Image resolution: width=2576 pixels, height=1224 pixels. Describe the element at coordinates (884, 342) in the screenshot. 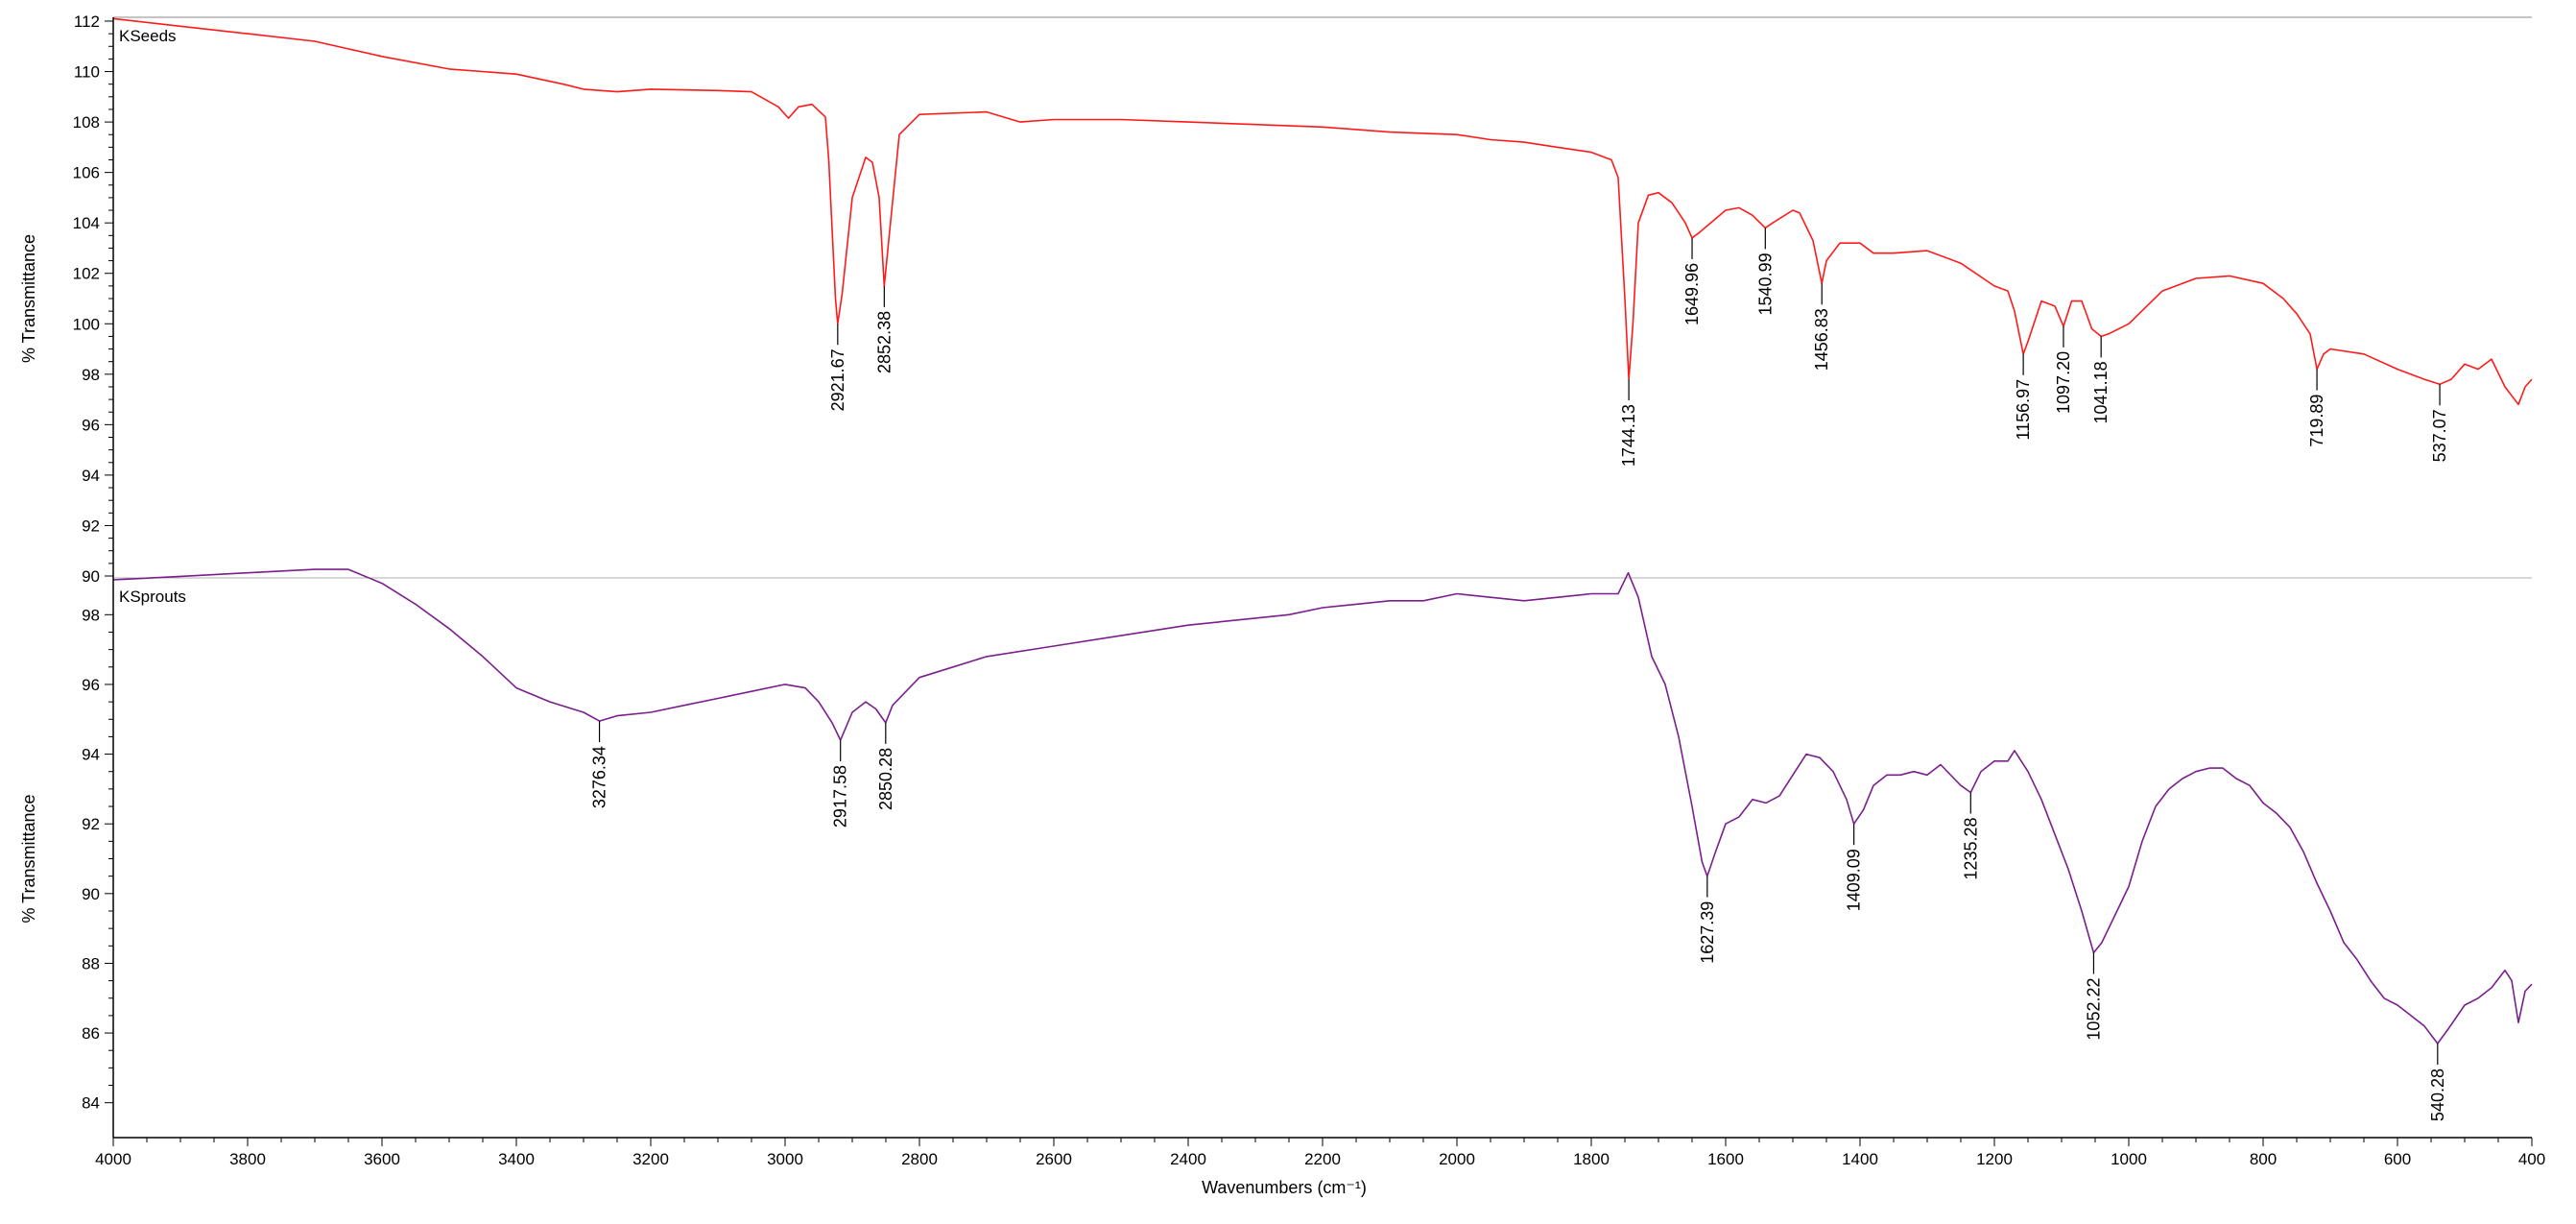

I see `peak-label: 2852.38` at that location.